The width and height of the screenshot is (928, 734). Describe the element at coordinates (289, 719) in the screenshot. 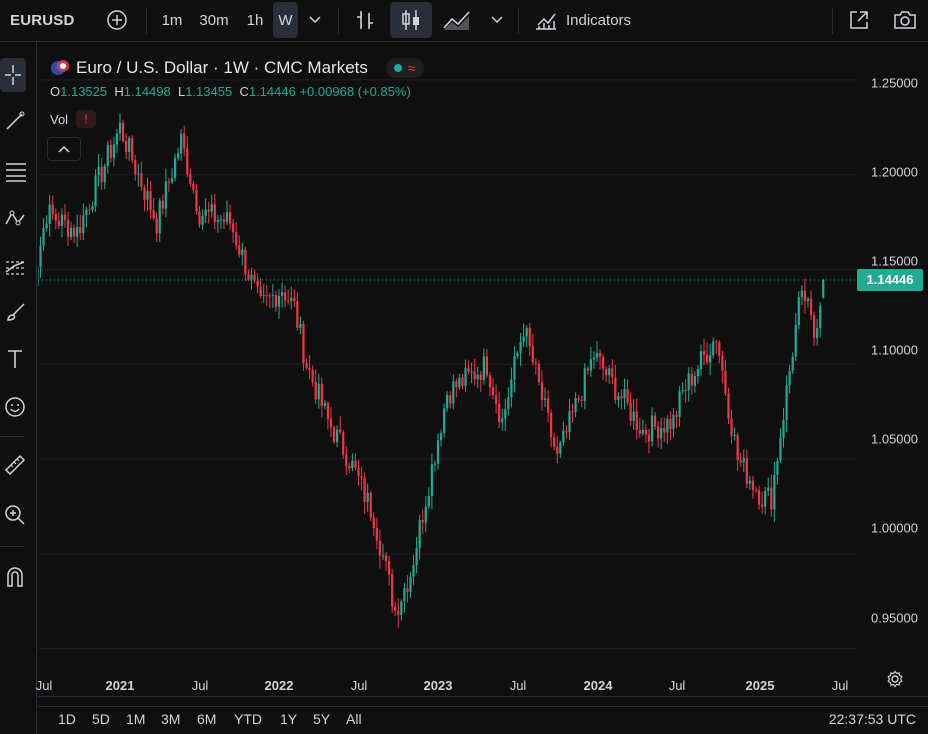

I see `range-1y-button: 1Y` at that location.